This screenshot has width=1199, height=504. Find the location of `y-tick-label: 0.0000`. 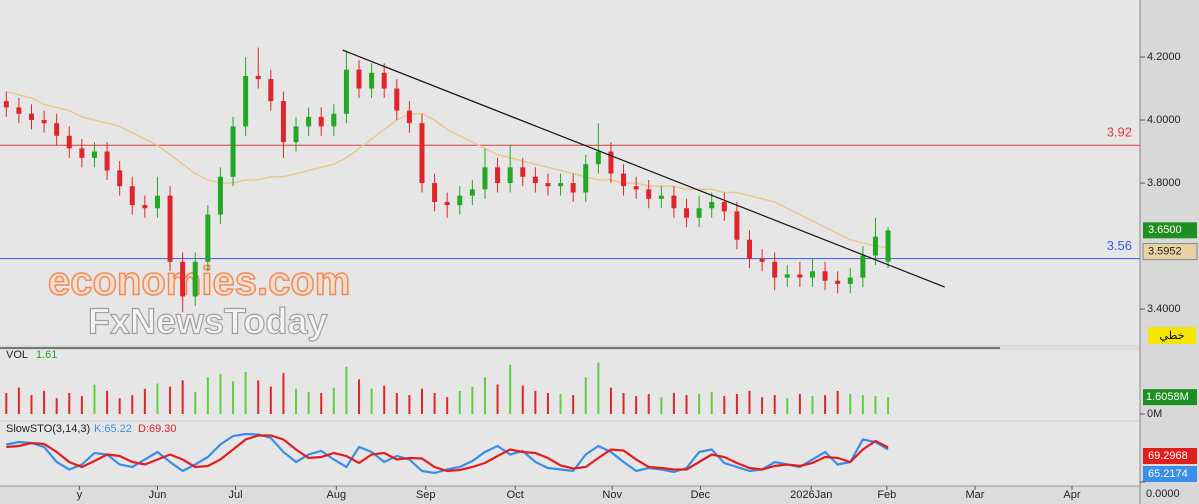

y-tick-label: 0.0000 is located at coordinates (1163, 494).